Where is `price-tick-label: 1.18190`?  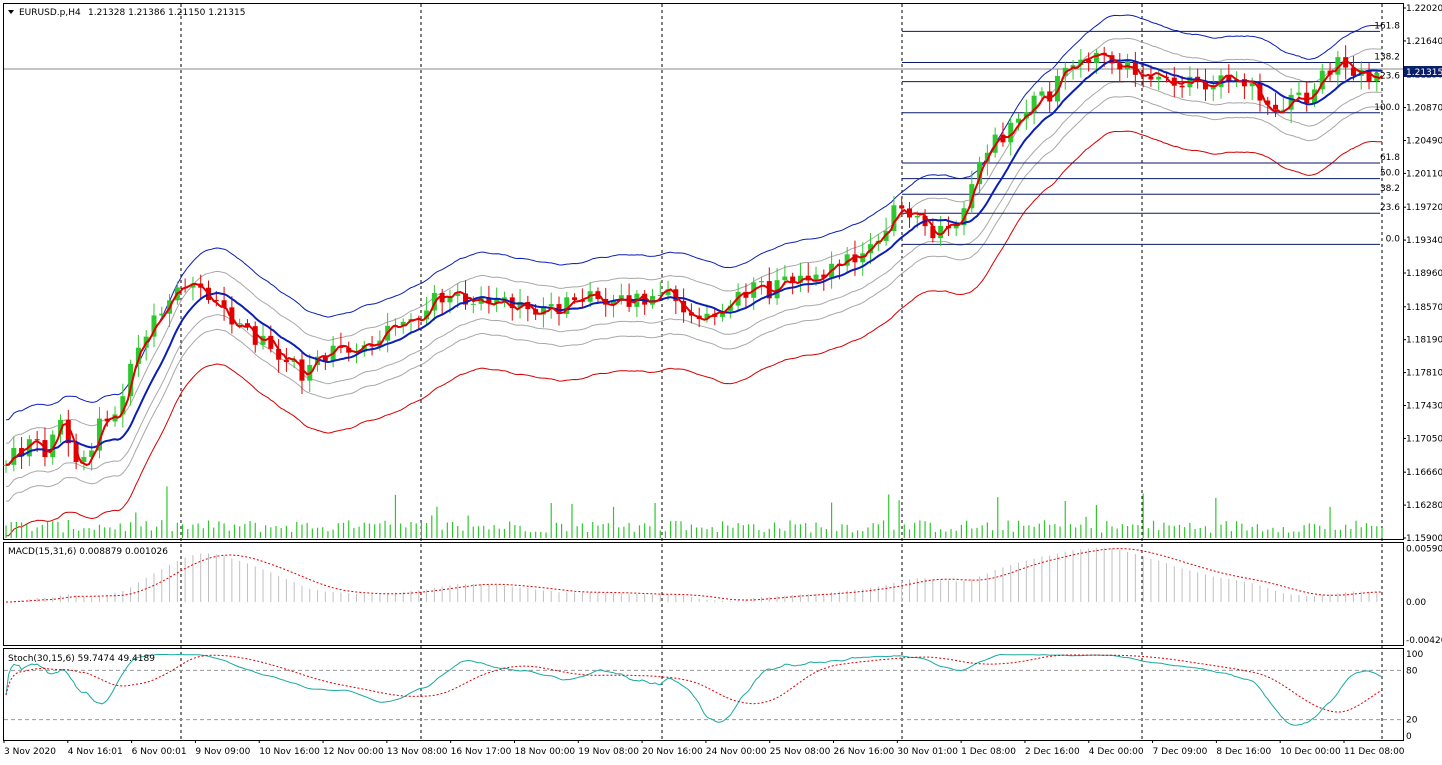 price-tick-label: 1.18190 is located at coordinates (1424, 341).